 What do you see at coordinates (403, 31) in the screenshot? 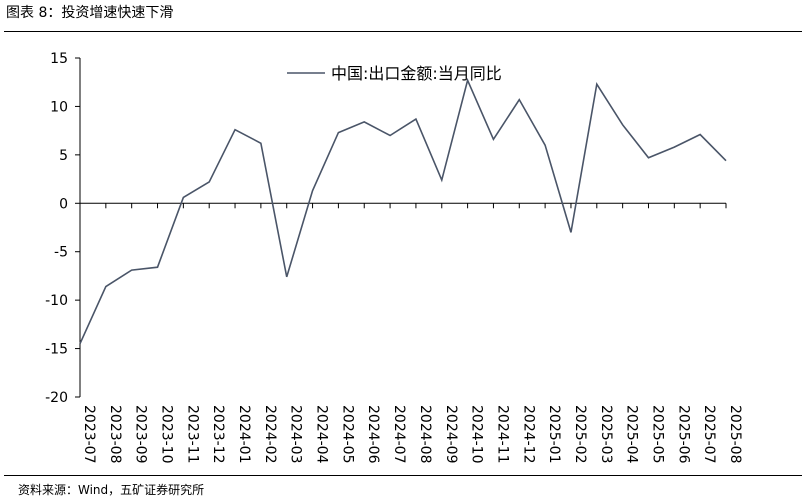
I see `top-rule` at bounding box center [403, 31].